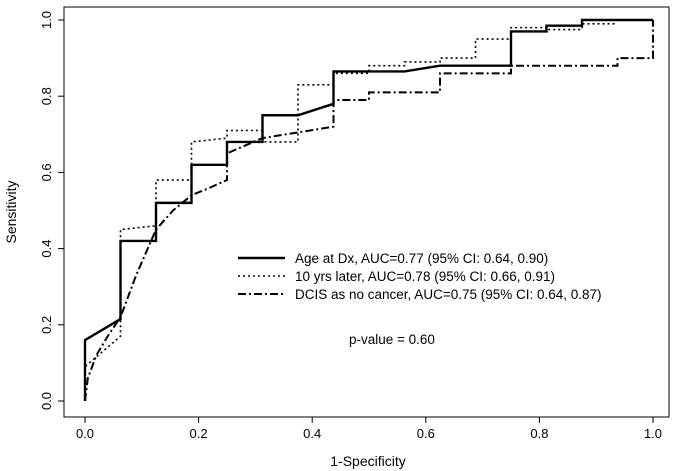  What do you see at coordinates (46, 249) in the screenshot?
I see `y-tick-label: 0.4` at bounding box center [46, 249].